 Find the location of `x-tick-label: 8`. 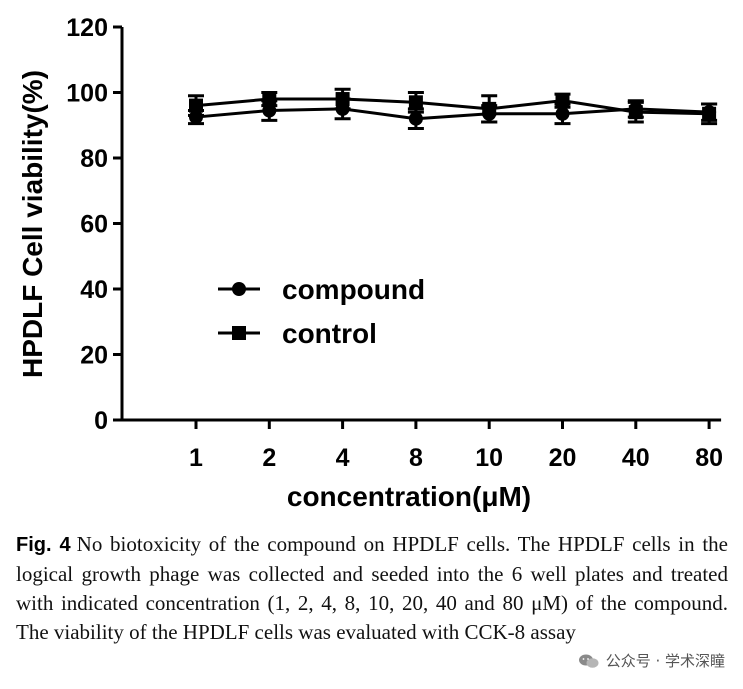

x-tick-label: 8 is located at coordinates (416, 458).